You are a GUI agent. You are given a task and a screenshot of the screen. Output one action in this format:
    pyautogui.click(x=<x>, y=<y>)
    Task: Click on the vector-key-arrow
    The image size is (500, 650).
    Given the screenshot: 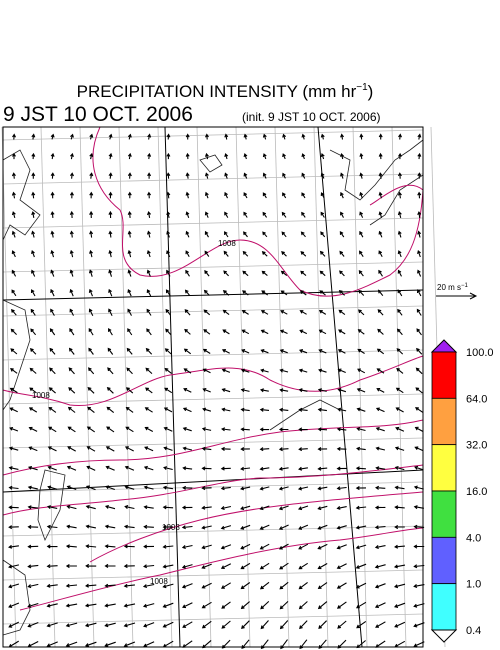 What is the action you would take?
    pyautogui.click(x=457, y=296)
    